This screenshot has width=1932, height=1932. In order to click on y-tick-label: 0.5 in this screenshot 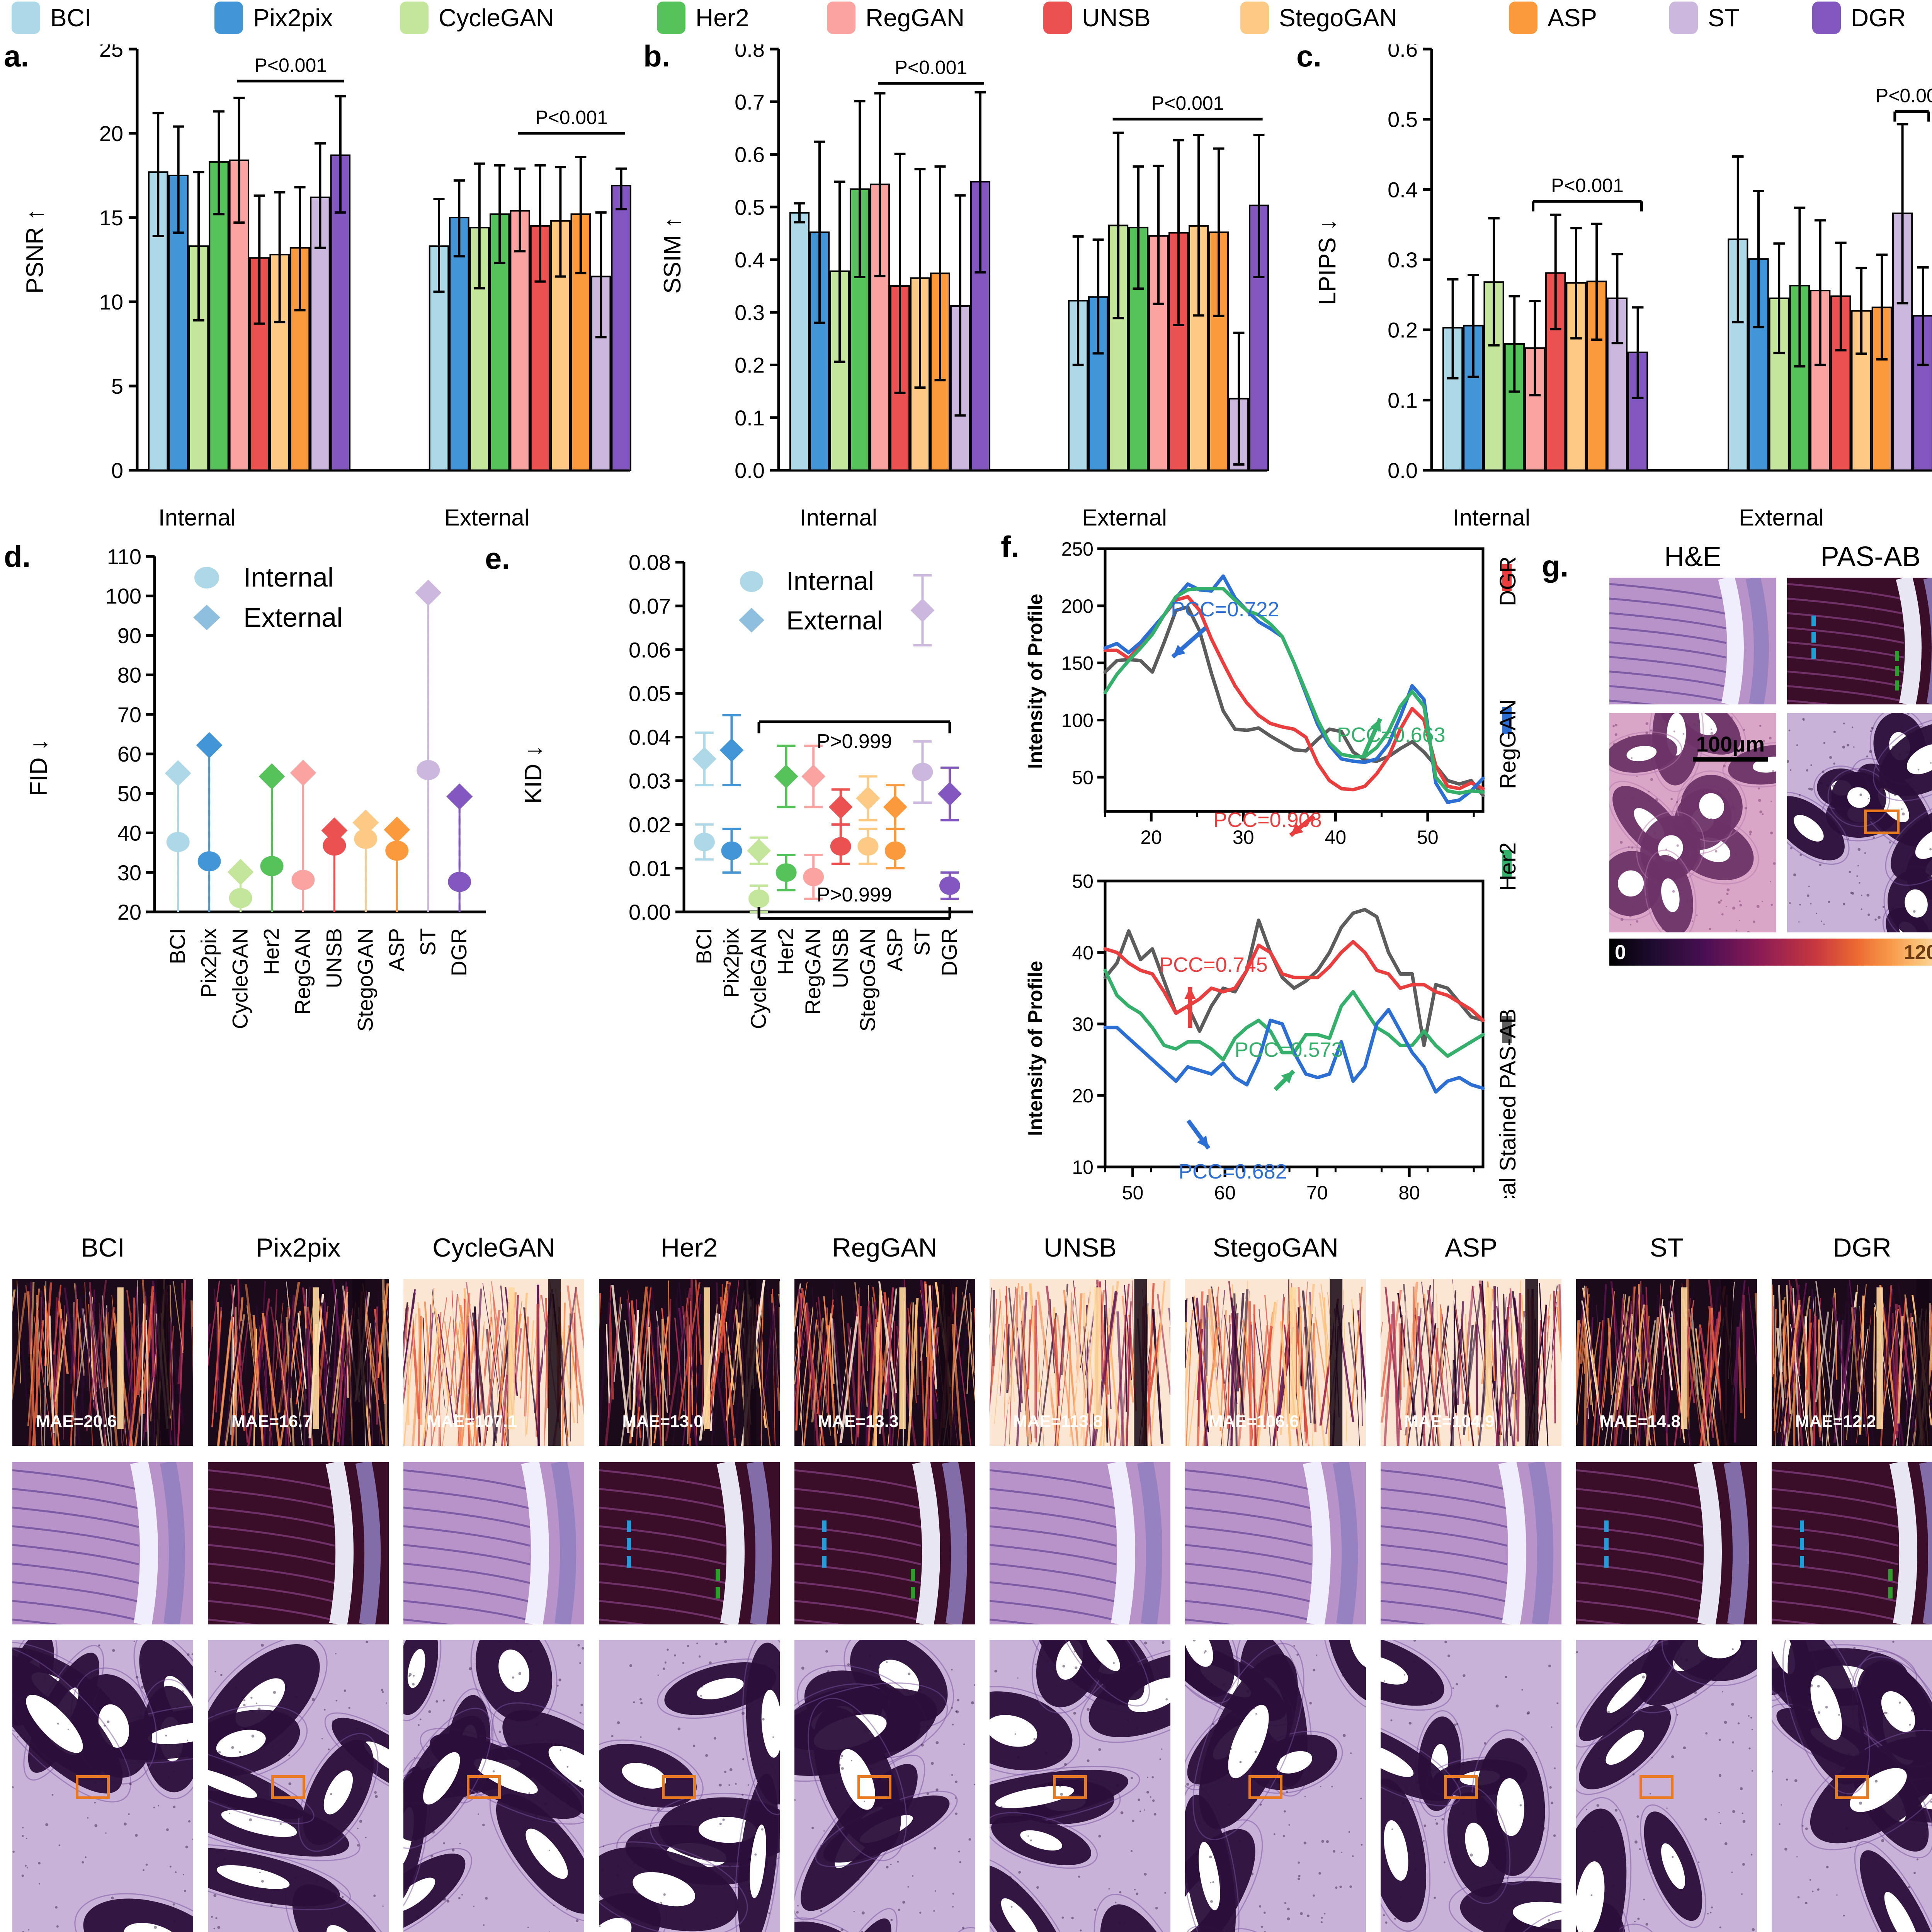, I will do `click(750, 207)`.